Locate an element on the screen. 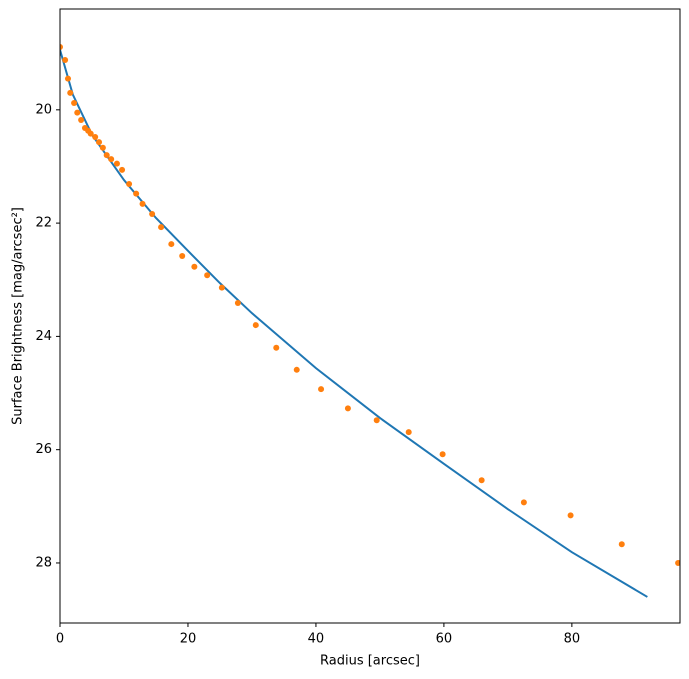 This screenshot has width=689, height=679. y-tick-label: 22 is located at coordinates (43, 223).